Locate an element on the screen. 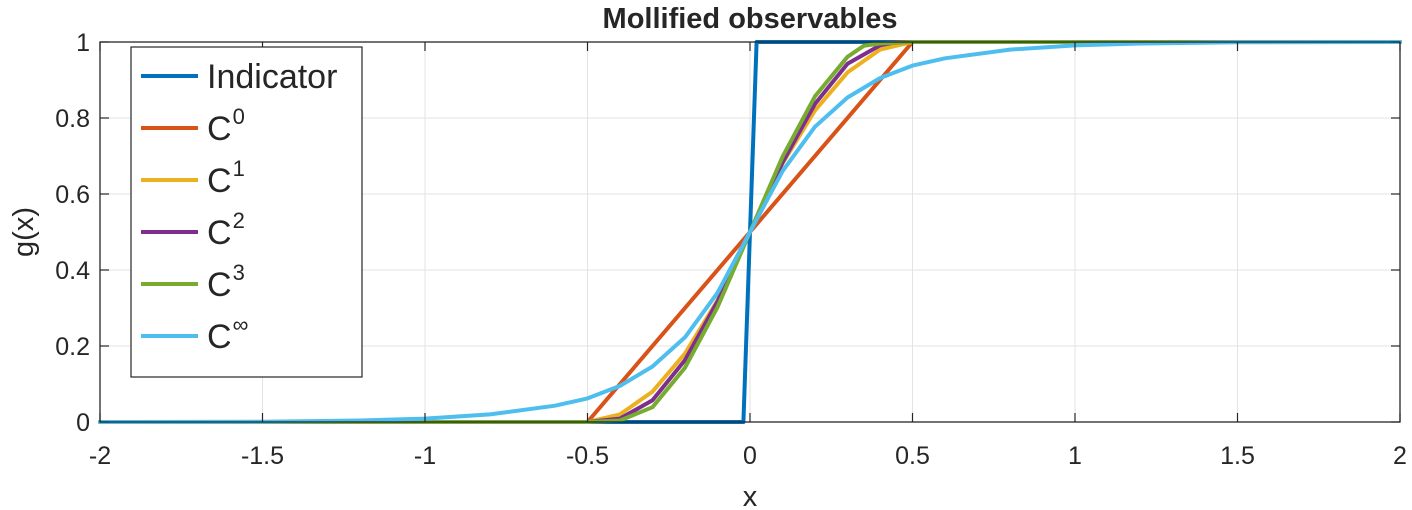  legend-label: Indicator is located at coordinates (272, 77).